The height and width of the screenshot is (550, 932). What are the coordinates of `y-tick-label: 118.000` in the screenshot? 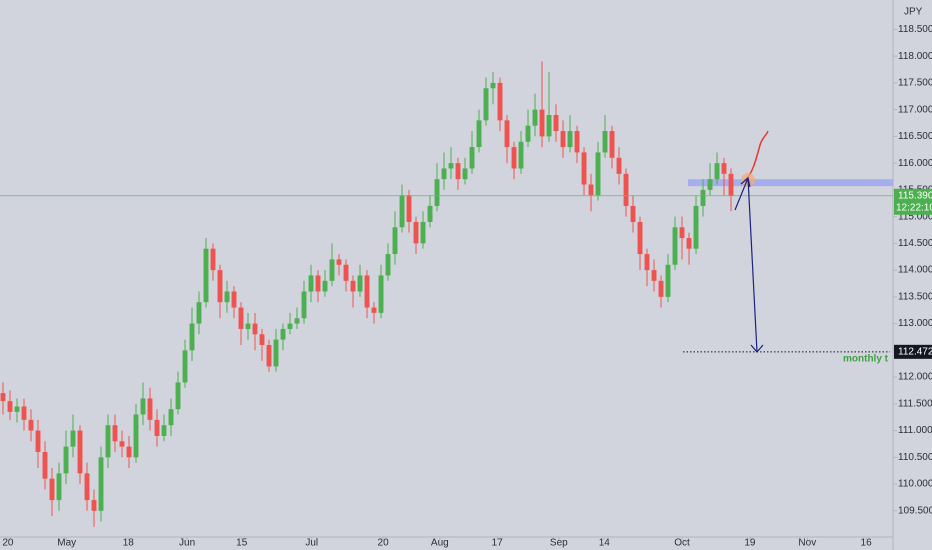 It's located at (915, 56).